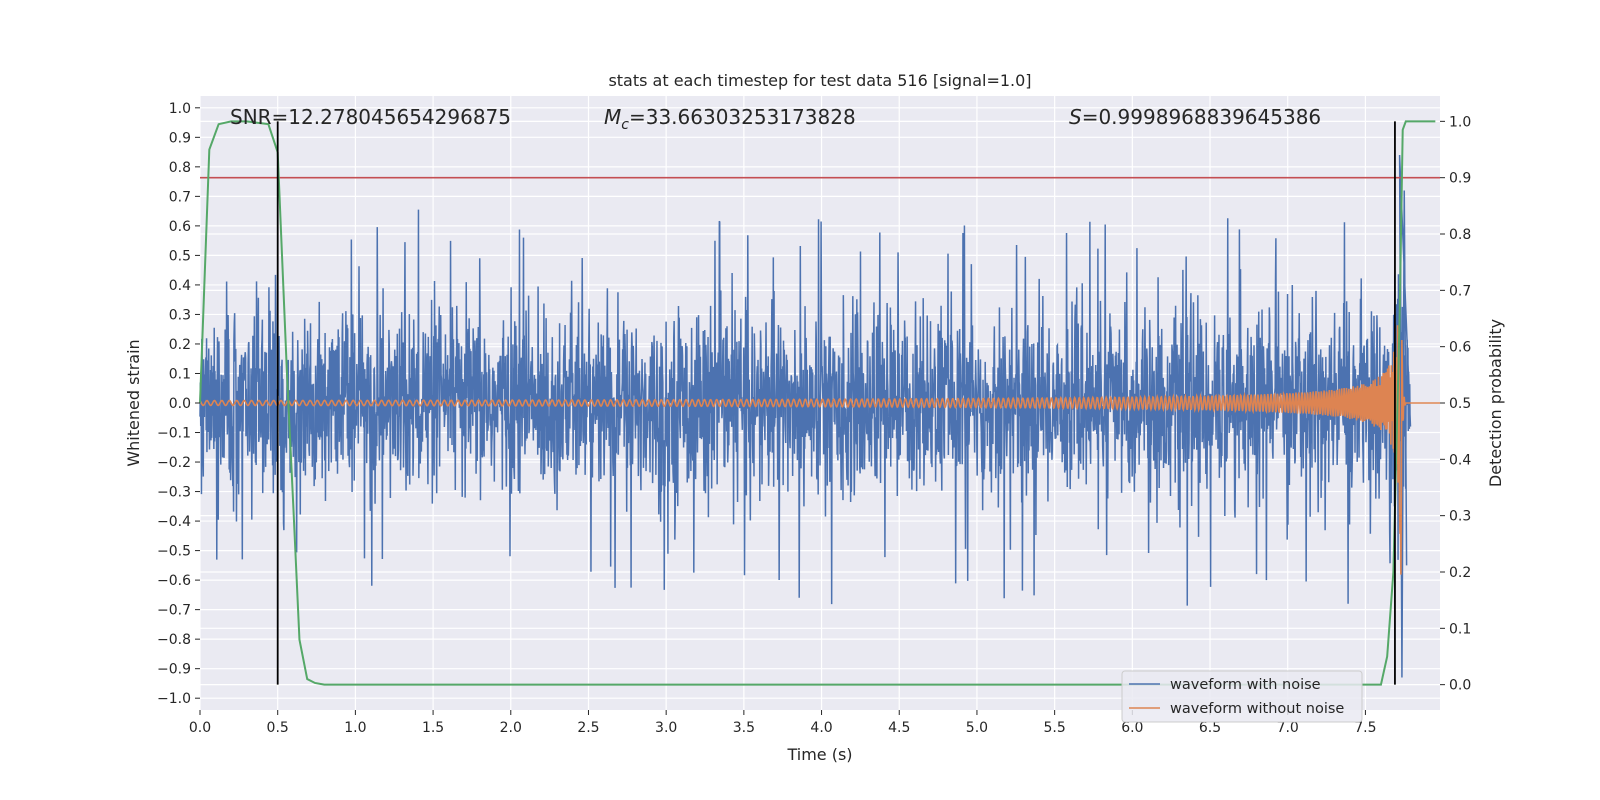 The height and width of the screenshot is (800, 1600). What do you see at coordinates (200, 728) in the screenshot?
I see `x-tick-label: 0.0` at bounding box center [200, 728].